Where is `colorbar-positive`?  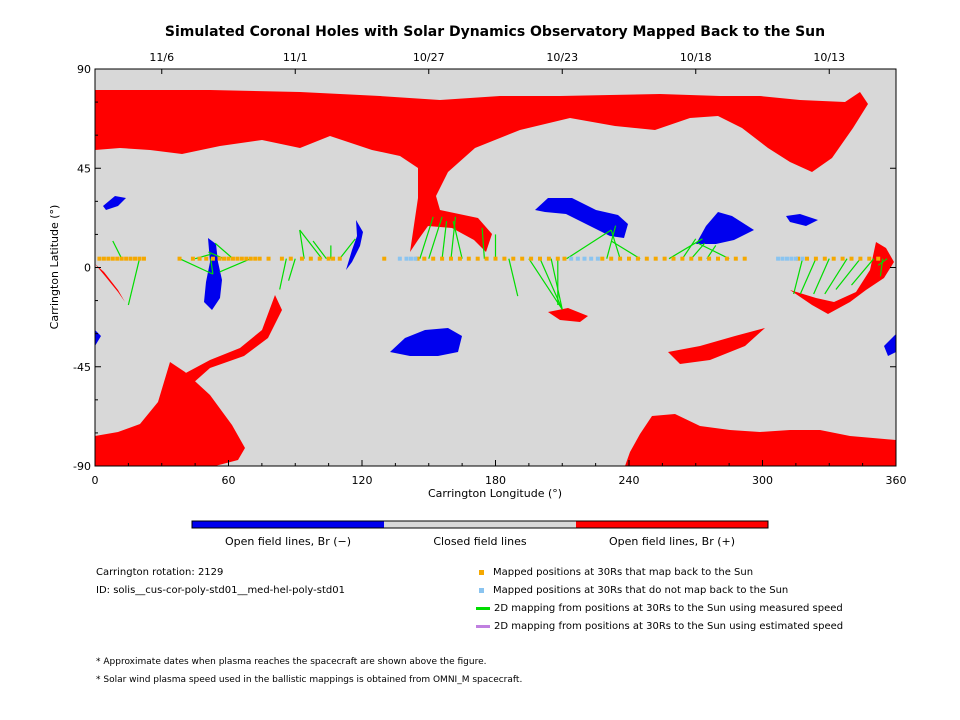
colorbar-positive is located at coordinates (672, 524).